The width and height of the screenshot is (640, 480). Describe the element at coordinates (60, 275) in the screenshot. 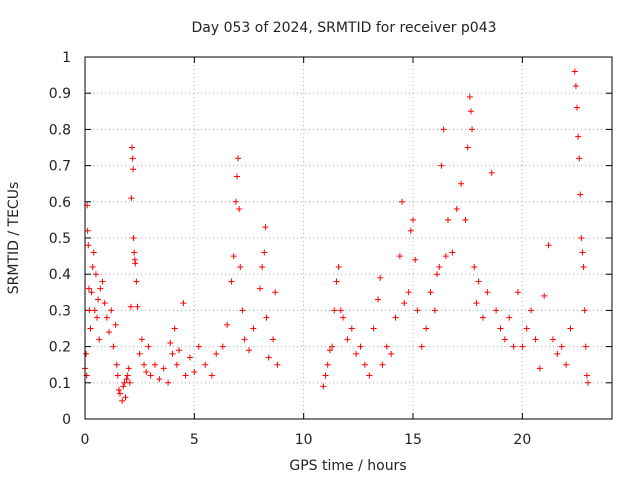

I see `y-tick-label: 0.4` at that location.